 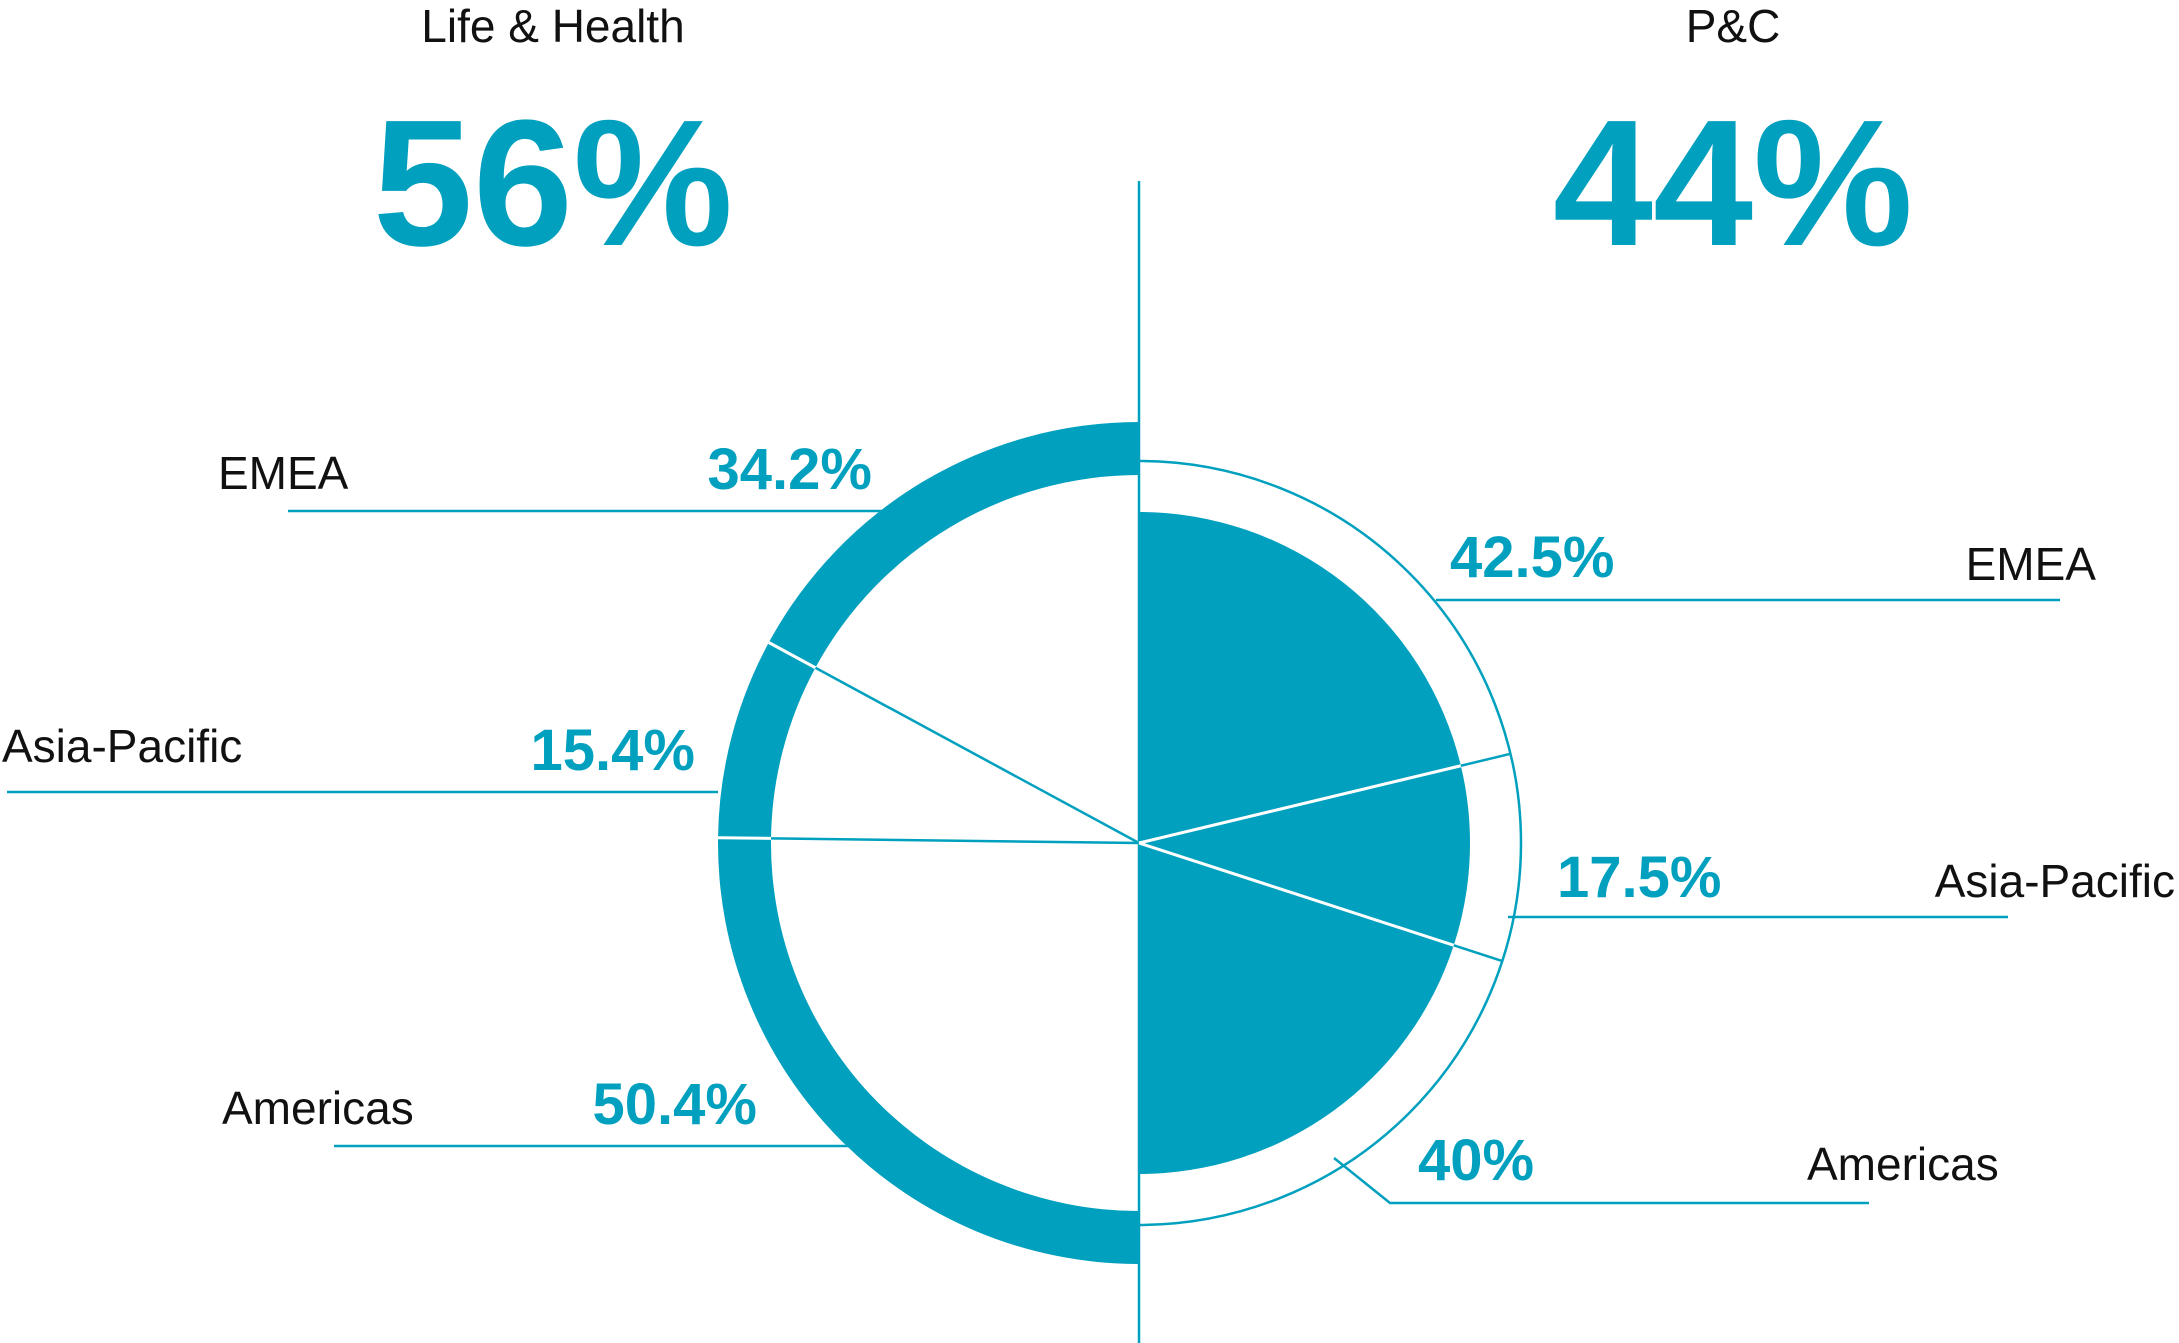 What do you see at coordinates (552, 26) in the screenshot?
I see `group-title: Life & Health` at bounding box center [552, 26].